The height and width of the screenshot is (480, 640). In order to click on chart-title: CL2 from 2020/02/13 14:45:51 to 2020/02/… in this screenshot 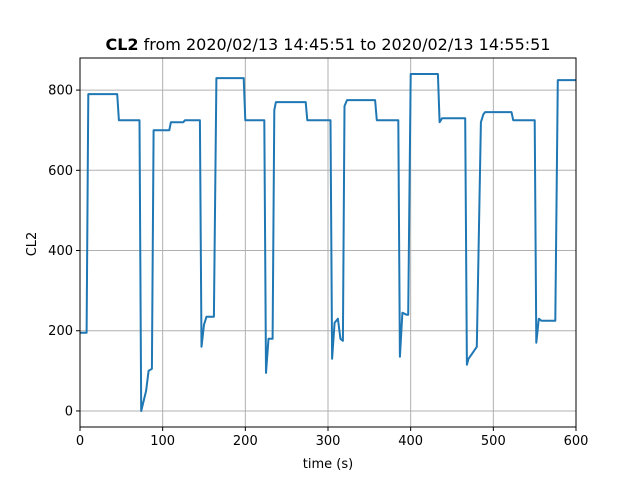, I will do `click(327, 44)`.